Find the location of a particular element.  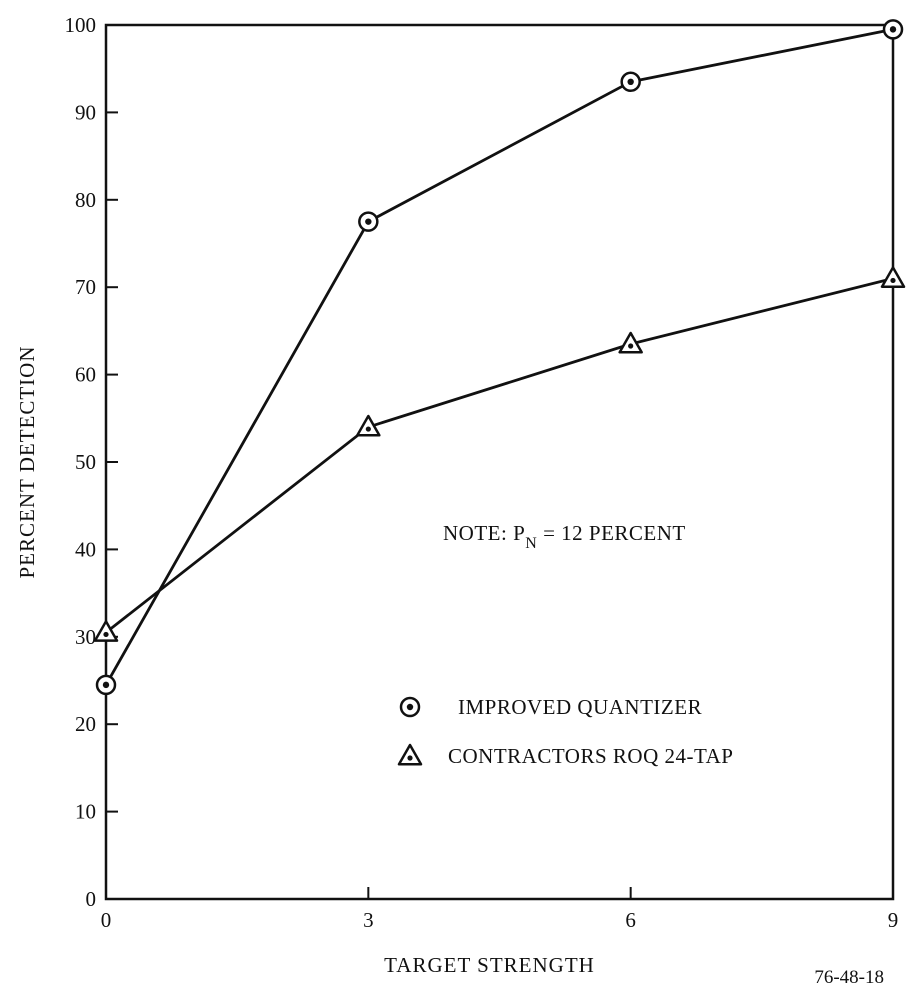

x-axis-title: TARGET STRENGTH is located at coordinates (489, 965).